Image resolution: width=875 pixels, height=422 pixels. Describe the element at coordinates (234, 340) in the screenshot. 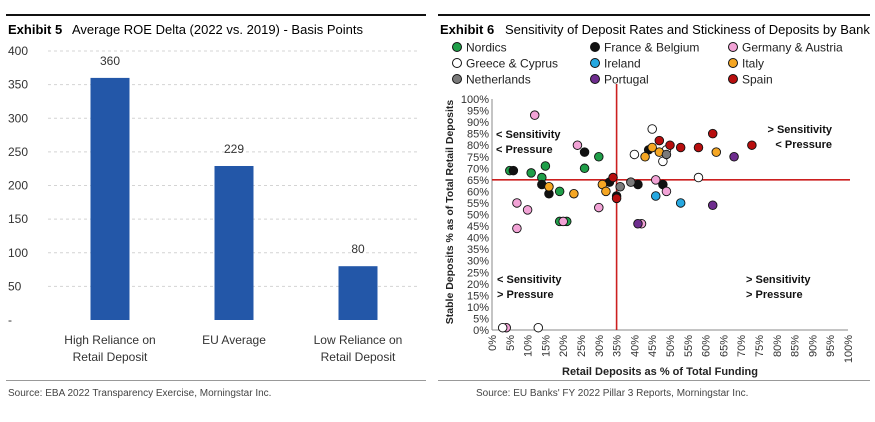

I see `bar-category-label: EU Average` at that location.